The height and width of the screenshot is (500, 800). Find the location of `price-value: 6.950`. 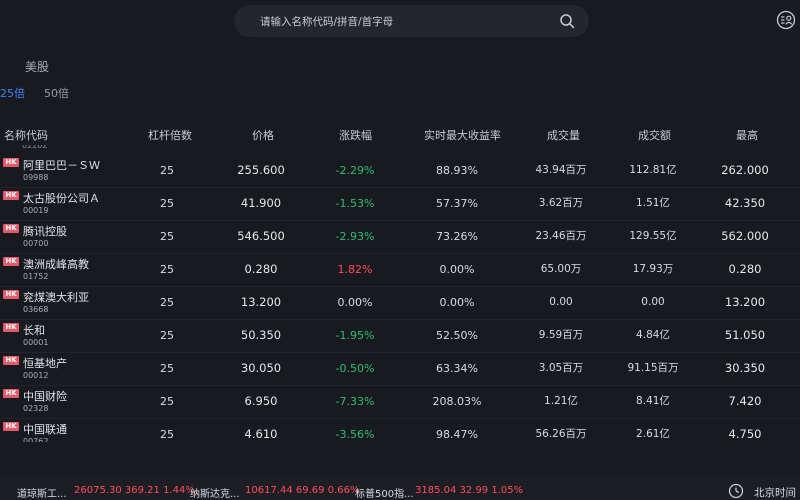

price-value: 6.950 is located at coordinates (261, 401).